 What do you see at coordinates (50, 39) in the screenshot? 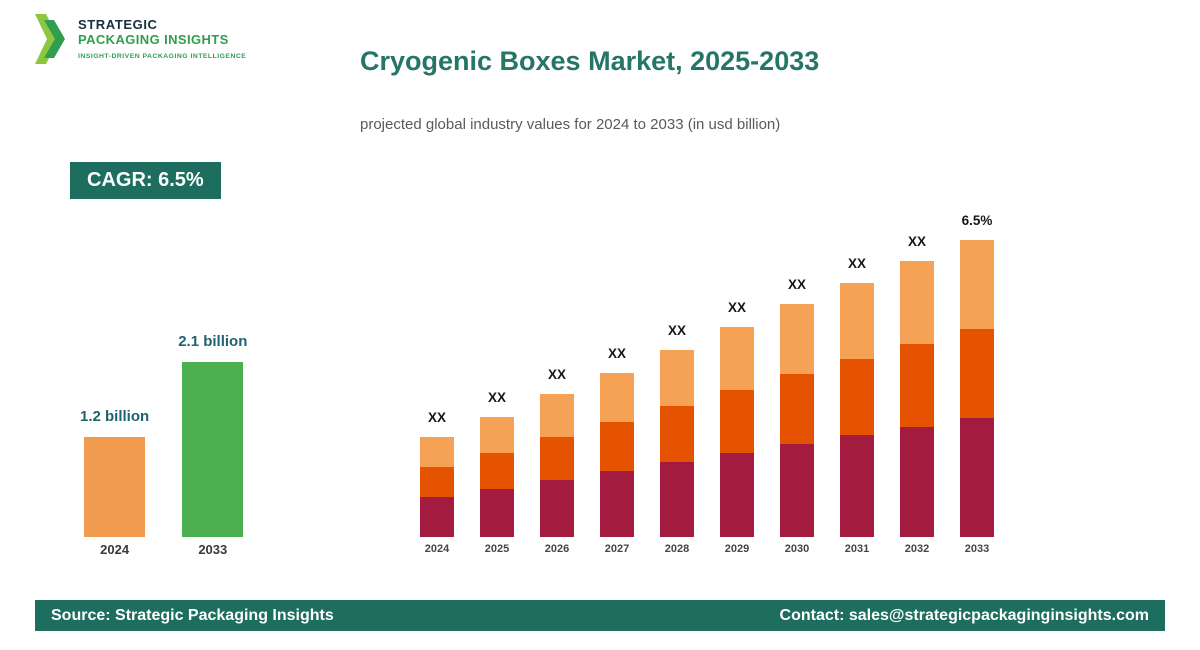
I see `logo-chevron-icon` at bounding box center [50, 39].